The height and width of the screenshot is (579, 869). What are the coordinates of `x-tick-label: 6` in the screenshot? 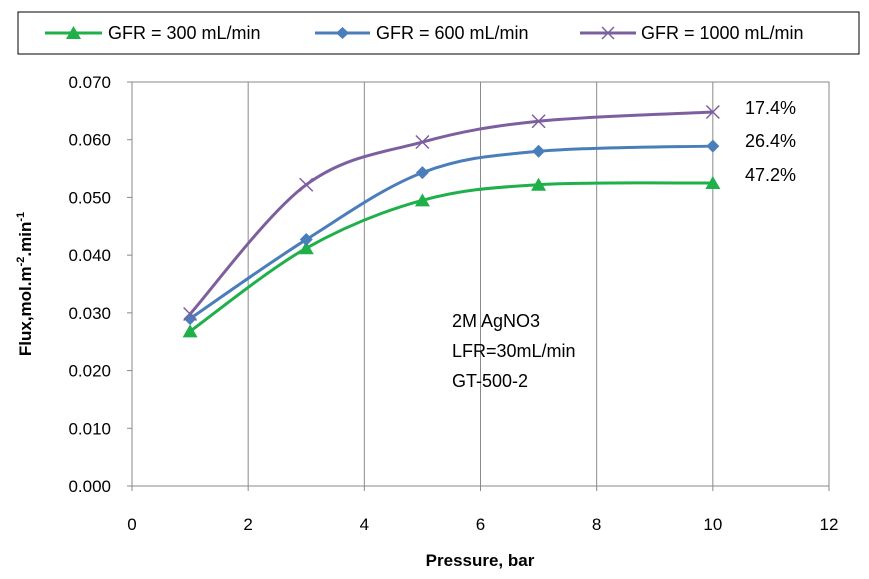 It's located at (480, 524).